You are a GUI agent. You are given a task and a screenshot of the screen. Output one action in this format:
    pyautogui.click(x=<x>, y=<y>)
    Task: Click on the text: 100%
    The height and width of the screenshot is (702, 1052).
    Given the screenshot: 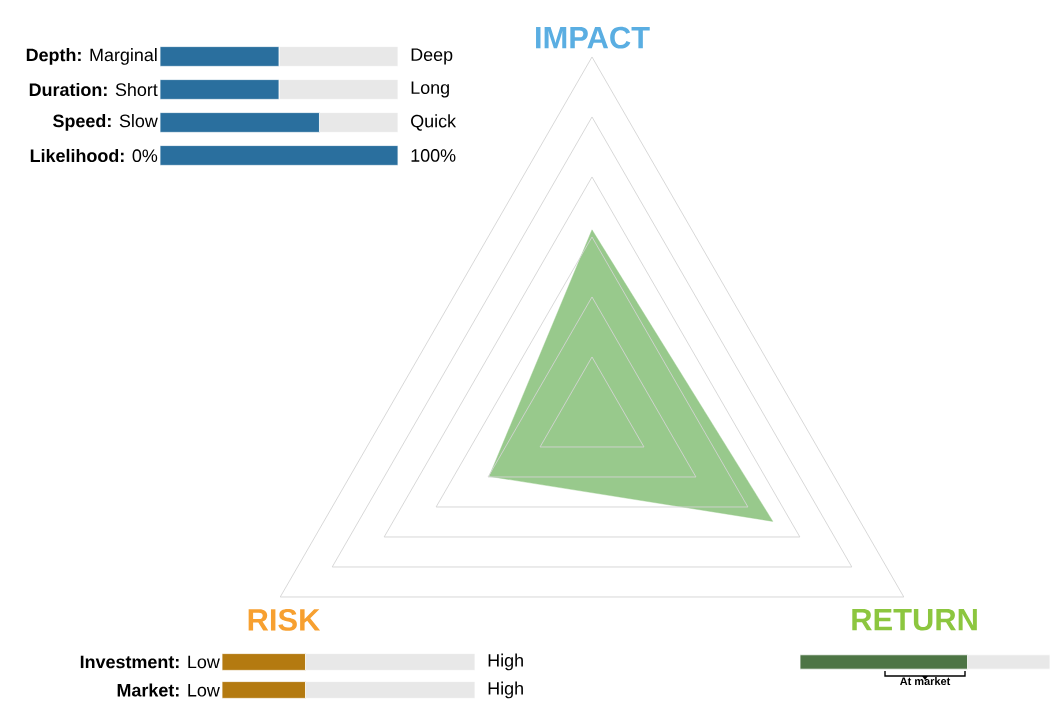 What is the action you would take?
    pyautogui.click(x=433, y=155)
    